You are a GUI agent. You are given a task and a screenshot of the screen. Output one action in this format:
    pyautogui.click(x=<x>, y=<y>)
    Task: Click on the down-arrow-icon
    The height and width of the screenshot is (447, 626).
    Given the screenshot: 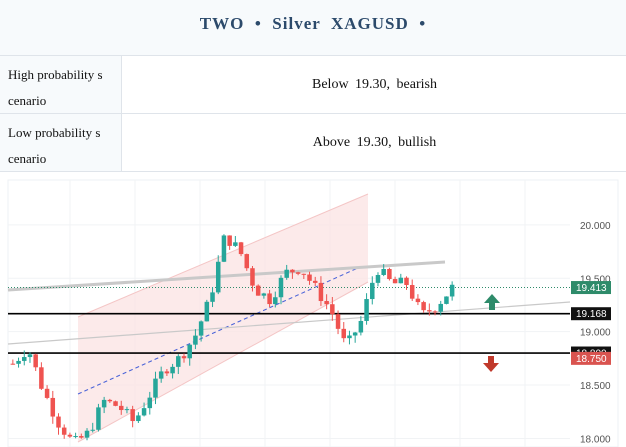 What is the action you would take?
    pyautogui.click(x=491, y=364)
    